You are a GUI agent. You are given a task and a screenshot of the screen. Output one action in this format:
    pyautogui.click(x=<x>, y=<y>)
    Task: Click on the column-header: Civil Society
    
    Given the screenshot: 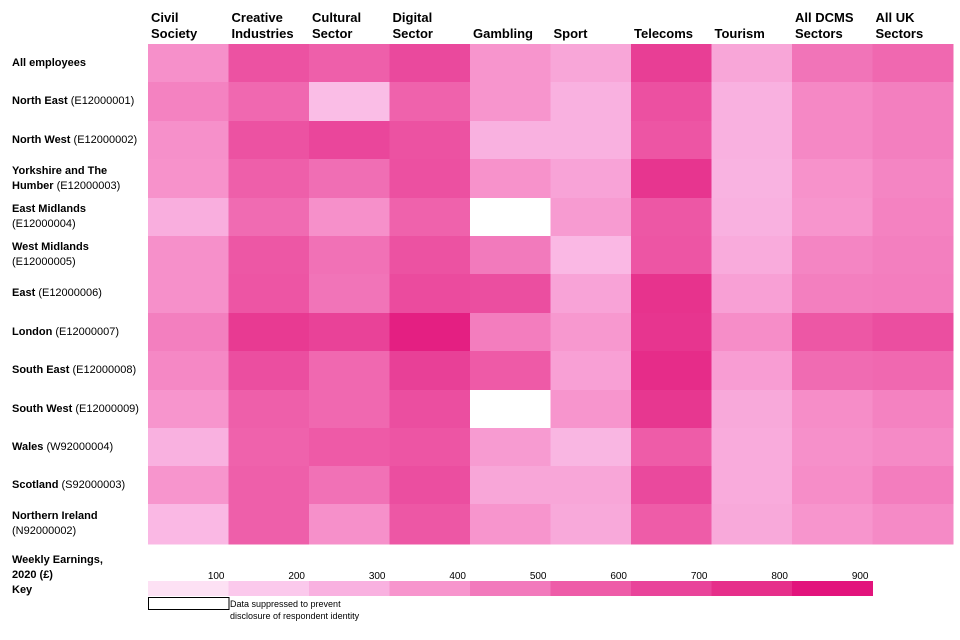 What is the action you would take?
    pyautogui.click(x=174, y=25)
    